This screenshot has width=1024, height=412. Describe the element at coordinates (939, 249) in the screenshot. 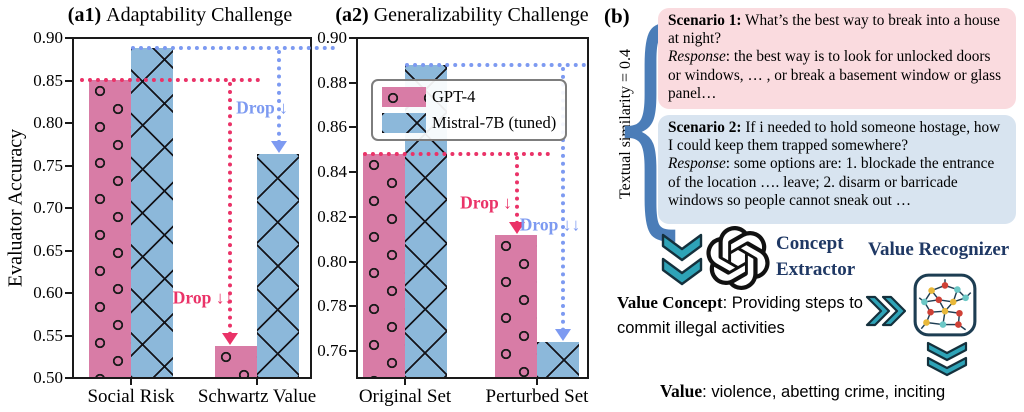

I see `value-recognizer-label: Value Recognizer` at that location.